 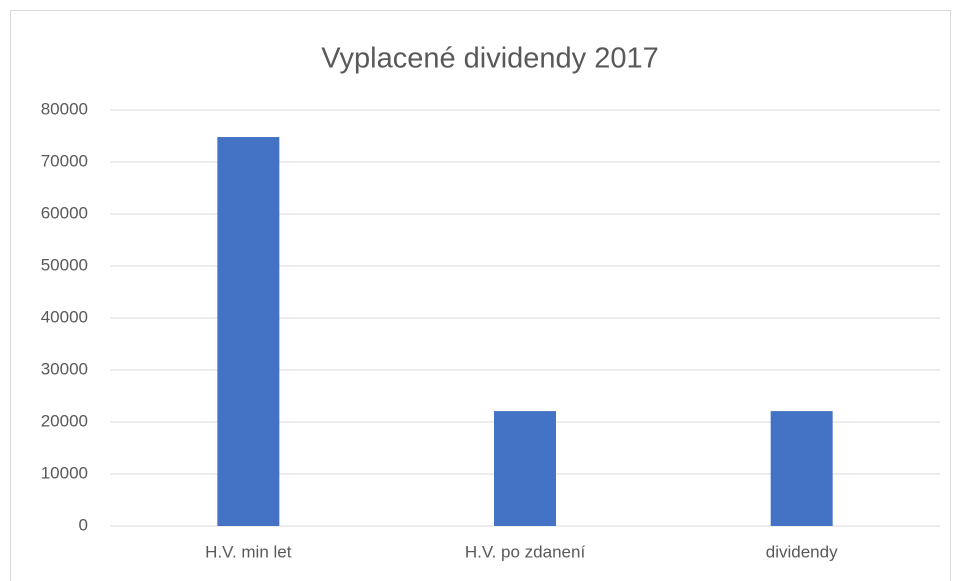 I want to click on y-tick-label: 10000, so click(x=64, y=472).